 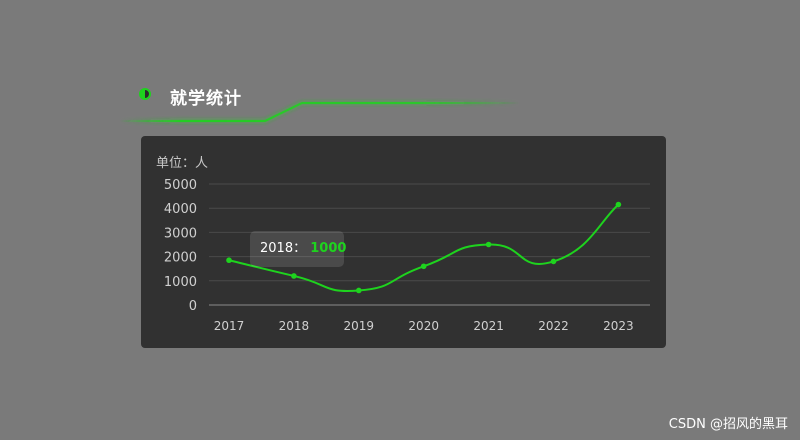 I want to click on x-tick-label: 2021, so click(x=488, y=326).